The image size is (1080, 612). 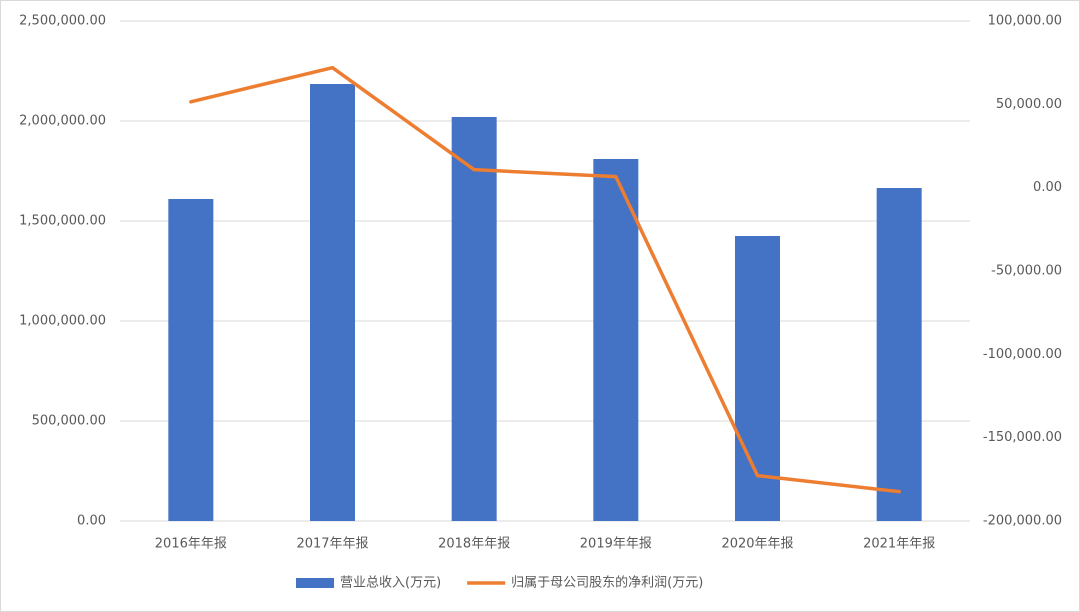 What do you see at coordinates (62, 21) in the screenshot?
I see `y-tick-label: 2,500,000.00` at bounding box center [62, 21].